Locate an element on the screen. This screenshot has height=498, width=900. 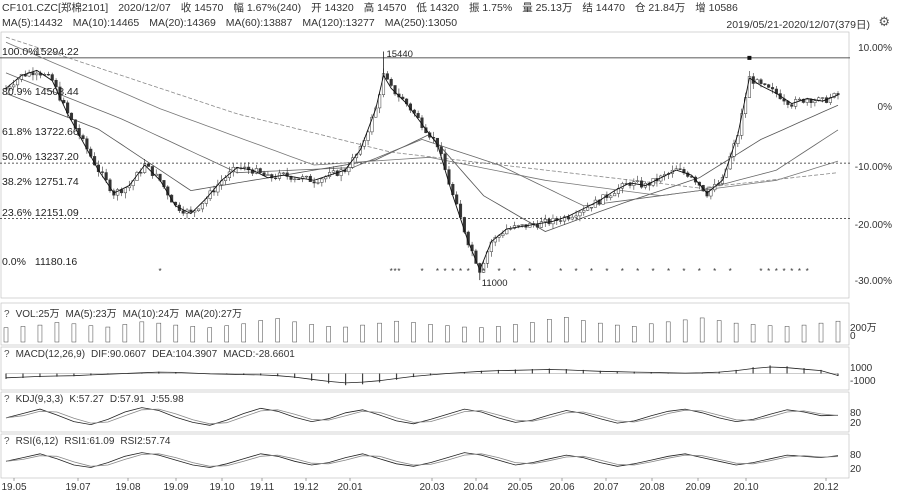
ma-value-5: MA(250):13050 is located at coordinates (421, 23).